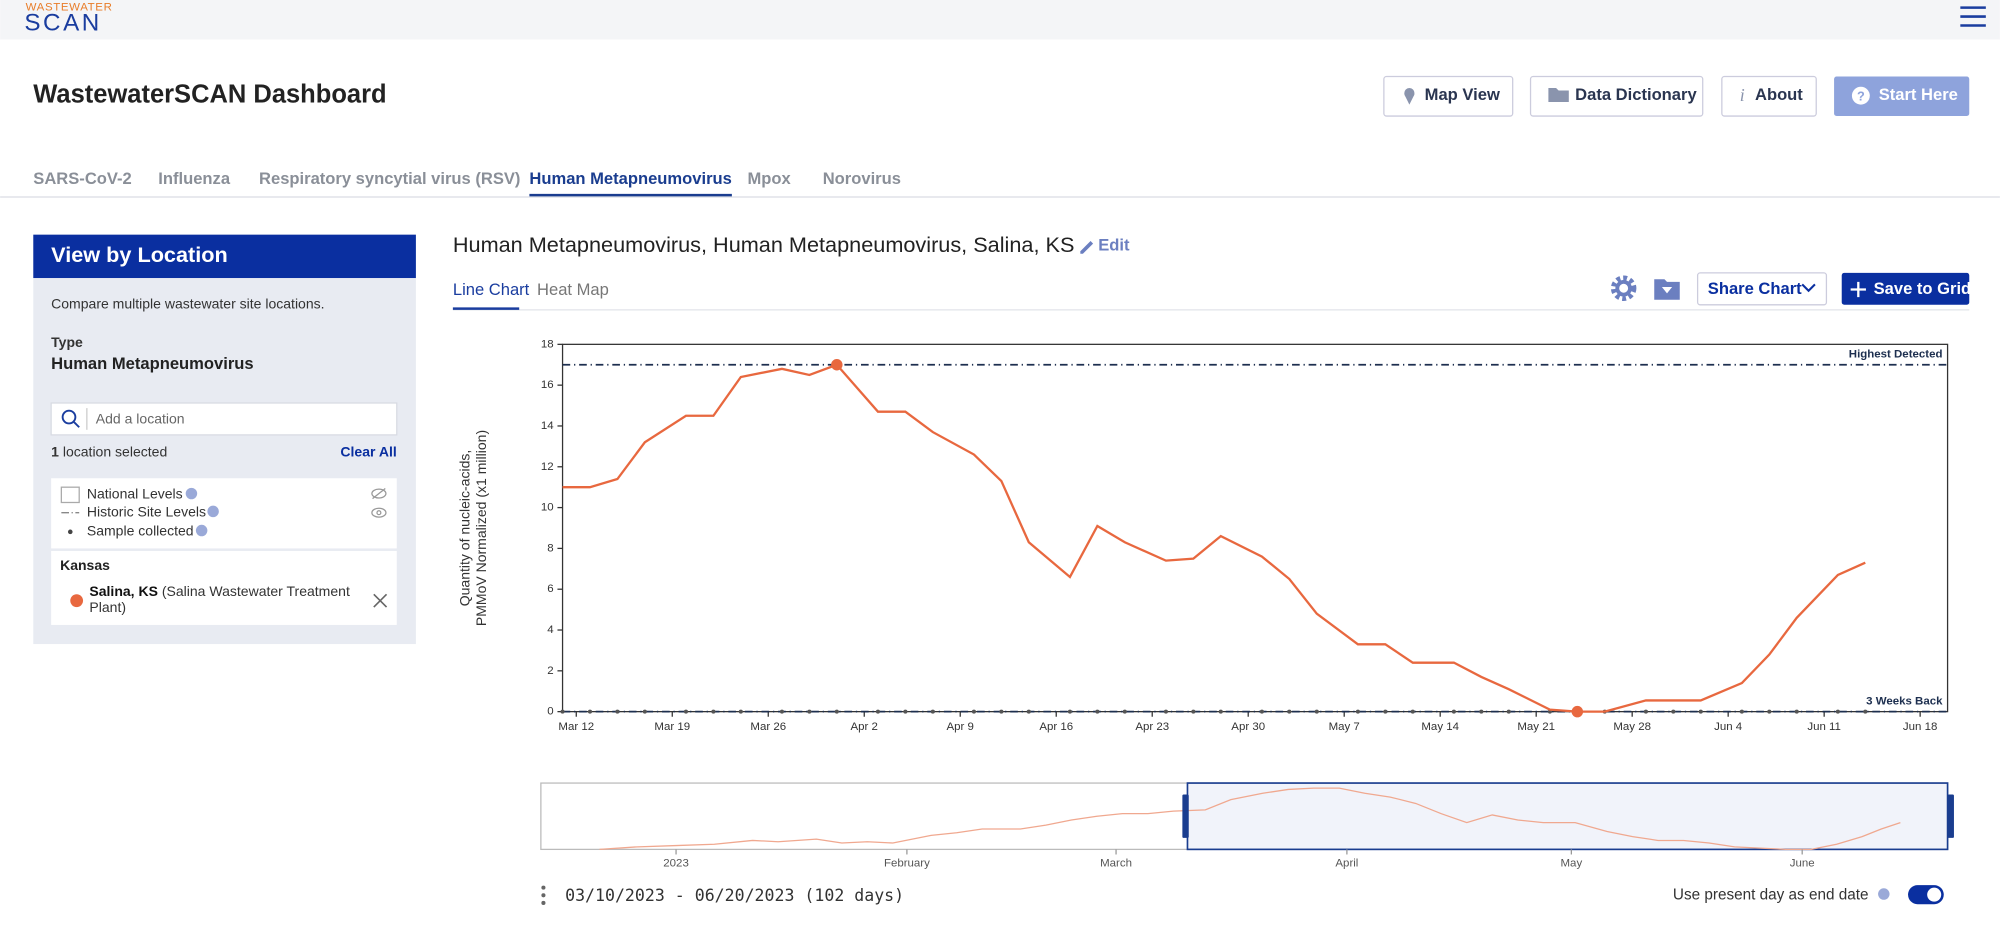 Image resolution: width=2000 pixels, height=931 pixels. Describe the element at coordinates (1755, 288) in the screenshot. I see `button-label: Share Chart` at that location.